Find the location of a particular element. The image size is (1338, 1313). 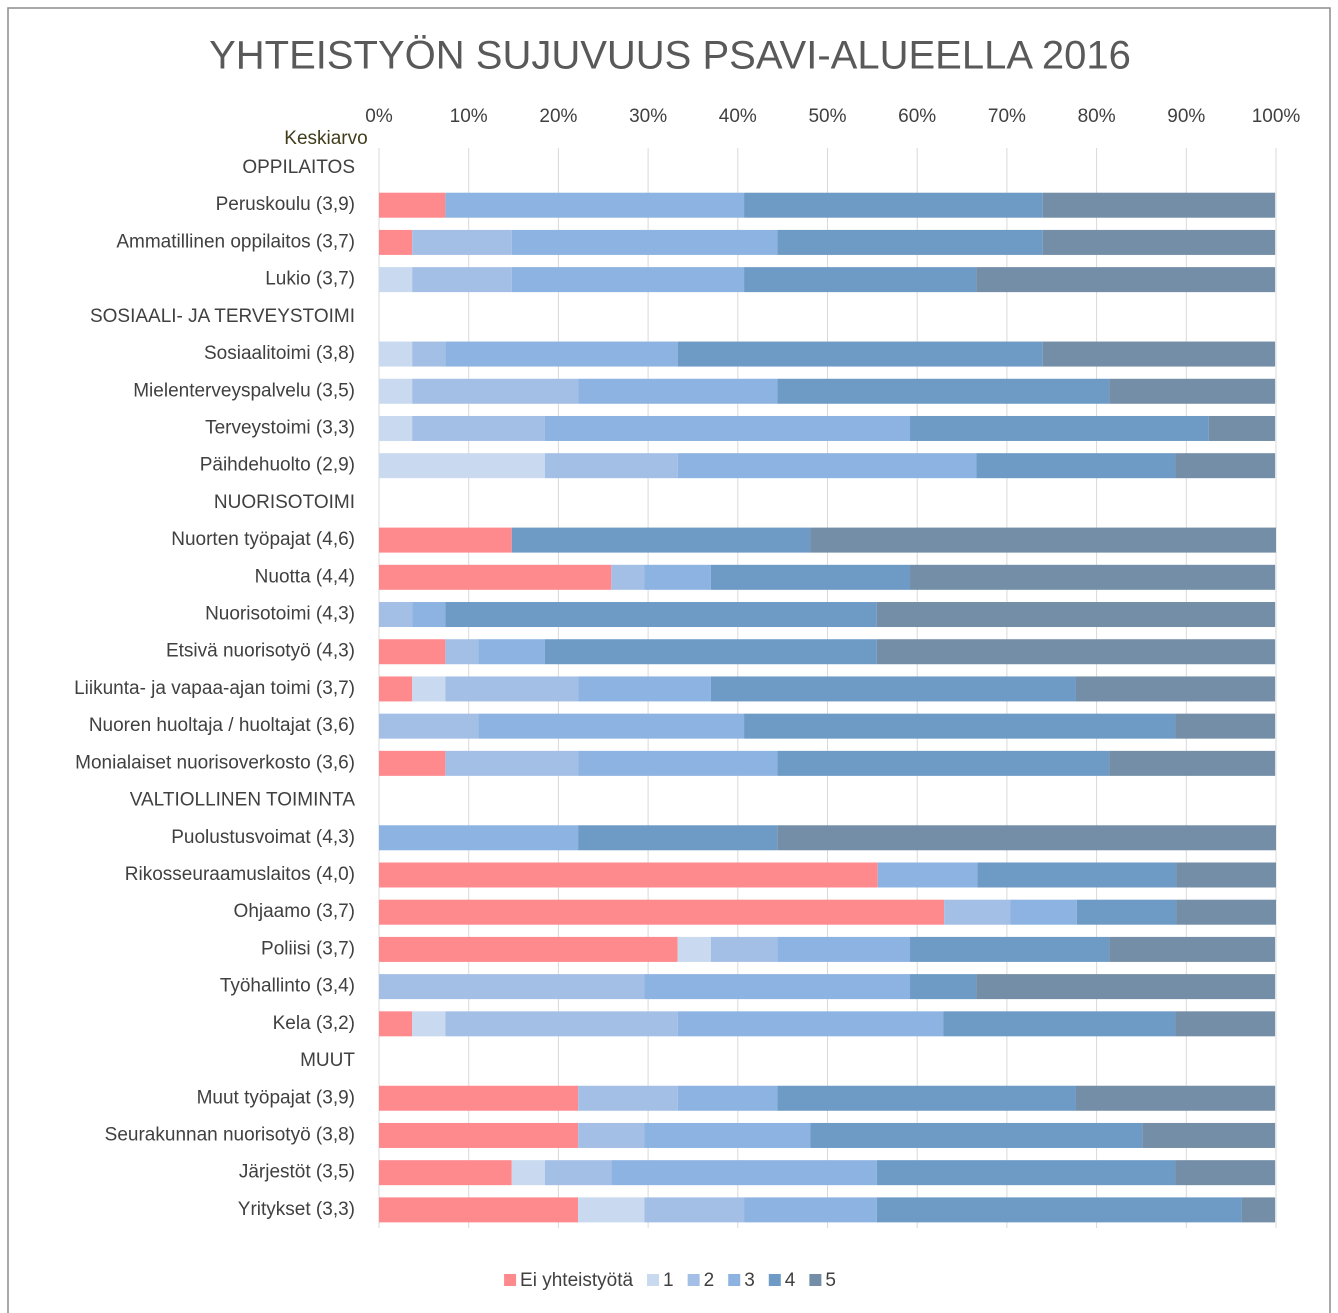

legend-label: Ei yhteistyötä is located at coordinates (576, 1280).